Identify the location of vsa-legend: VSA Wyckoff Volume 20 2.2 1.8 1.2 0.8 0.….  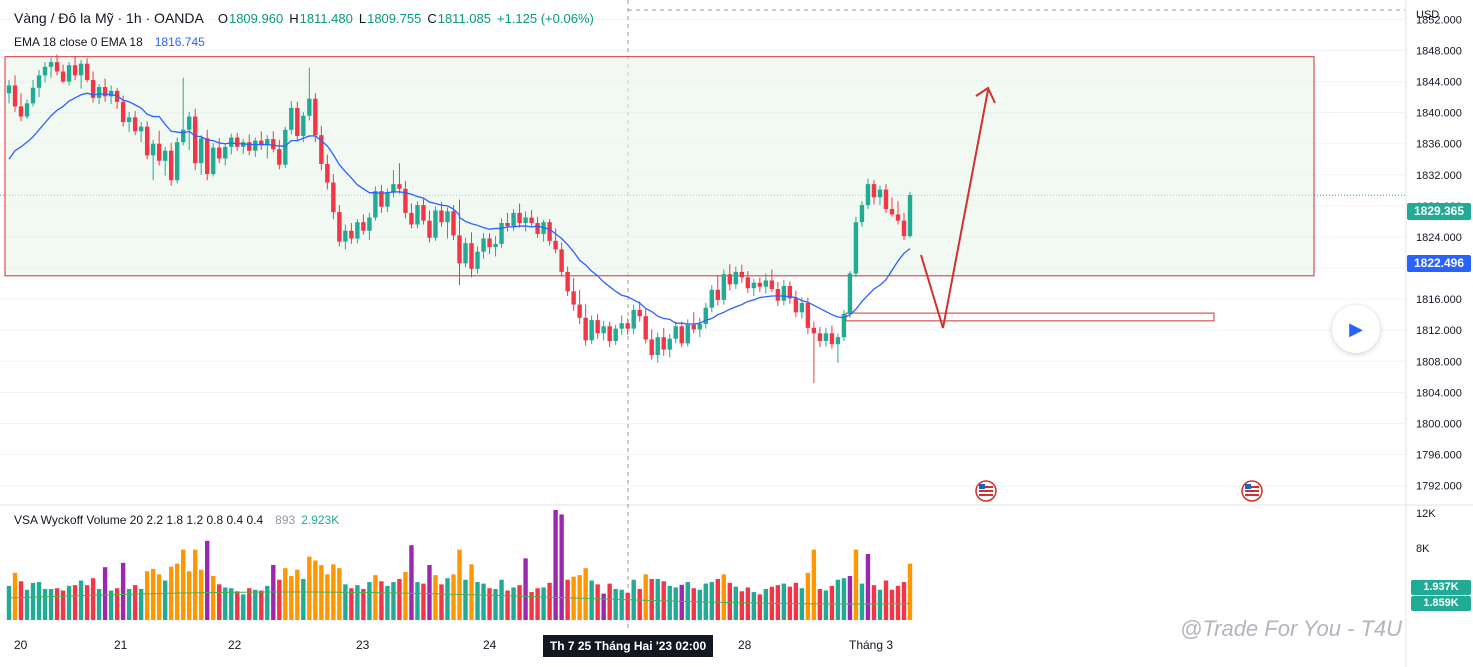
(176, 520).